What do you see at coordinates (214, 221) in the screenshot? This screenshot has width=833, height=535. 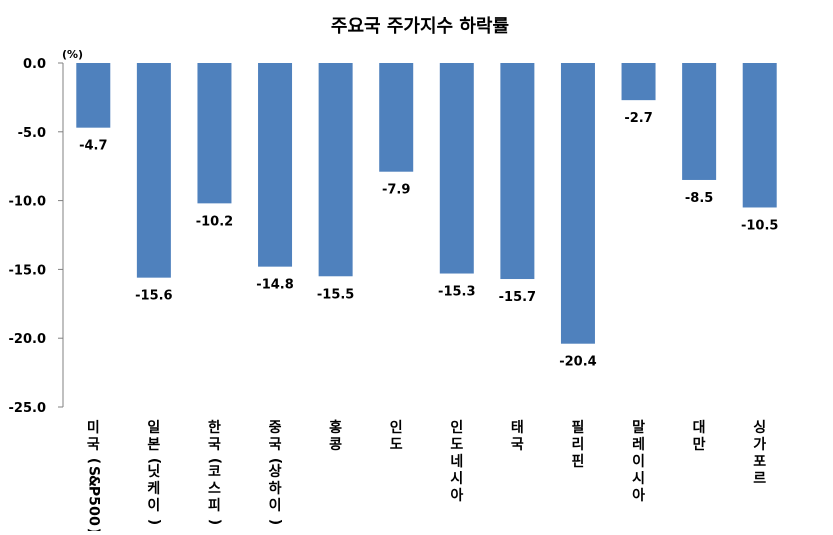 I see `data-label: -10.2` at bounding box center [214, 221].